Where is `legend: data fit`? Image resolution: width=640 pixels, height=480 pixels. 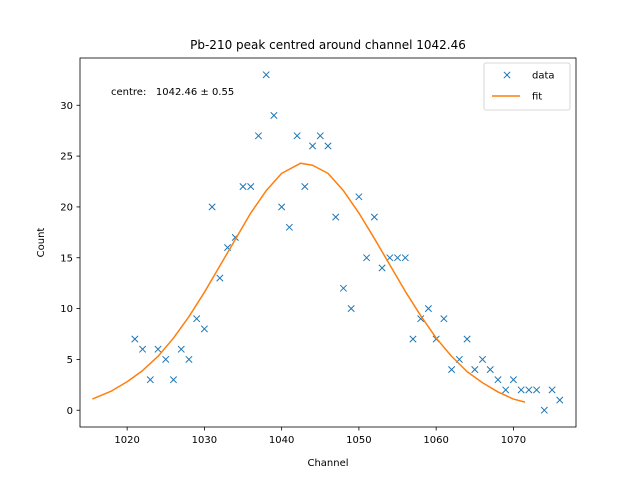
legend: data fit is located at coordinates (527, 86).